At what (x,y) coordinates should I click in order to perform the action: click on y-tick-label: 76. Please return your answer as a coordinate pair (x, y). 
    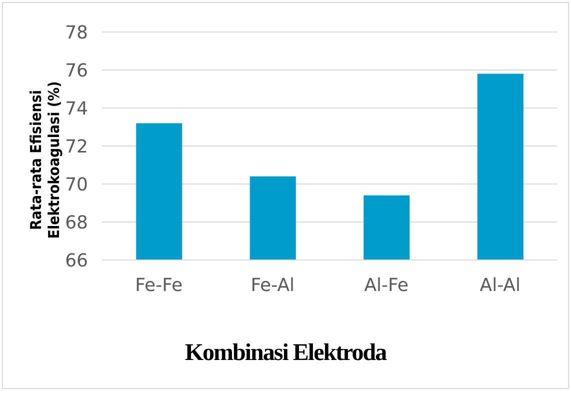
    Looking at the image, I should click on (76, 71).